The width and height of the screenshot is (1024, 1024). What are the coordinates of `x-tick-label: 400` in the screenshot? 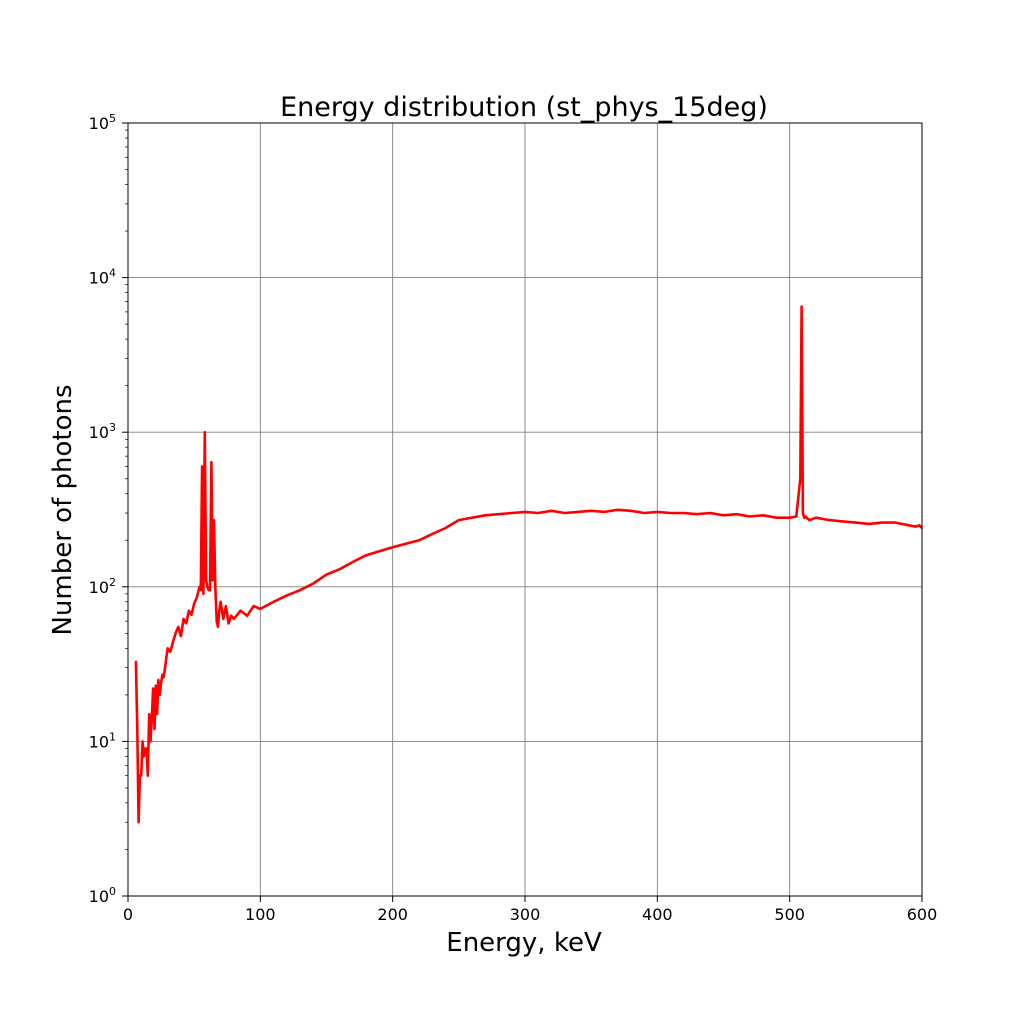 It's located at (657, 914).